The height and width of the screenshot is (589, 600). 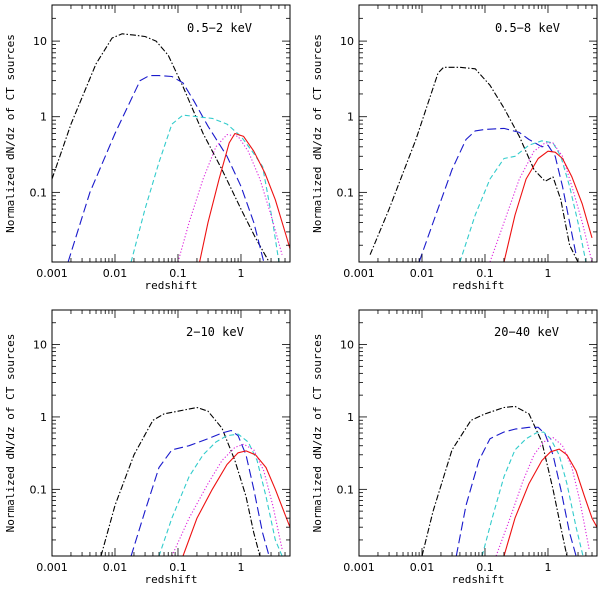 I want to click on panel-label: 20−40 keV, so click(x=526, y=332).